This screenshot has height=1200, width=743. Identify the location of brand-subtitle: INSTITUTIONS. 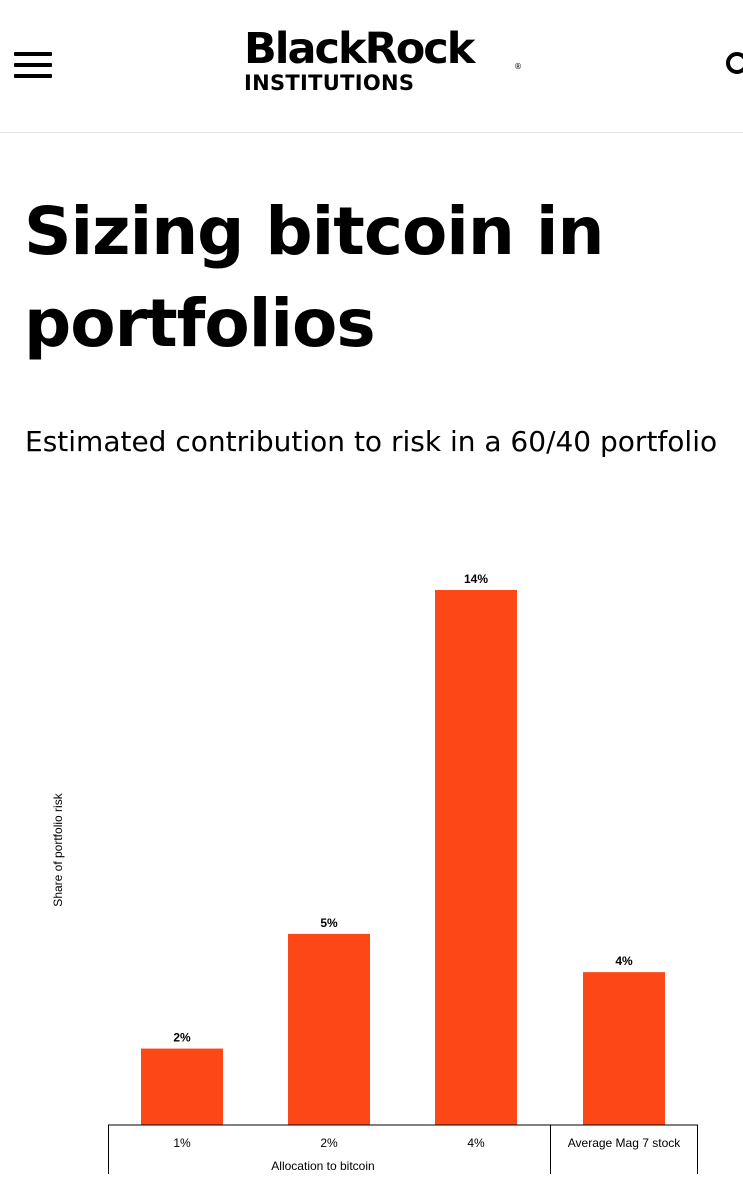
(329, 83).